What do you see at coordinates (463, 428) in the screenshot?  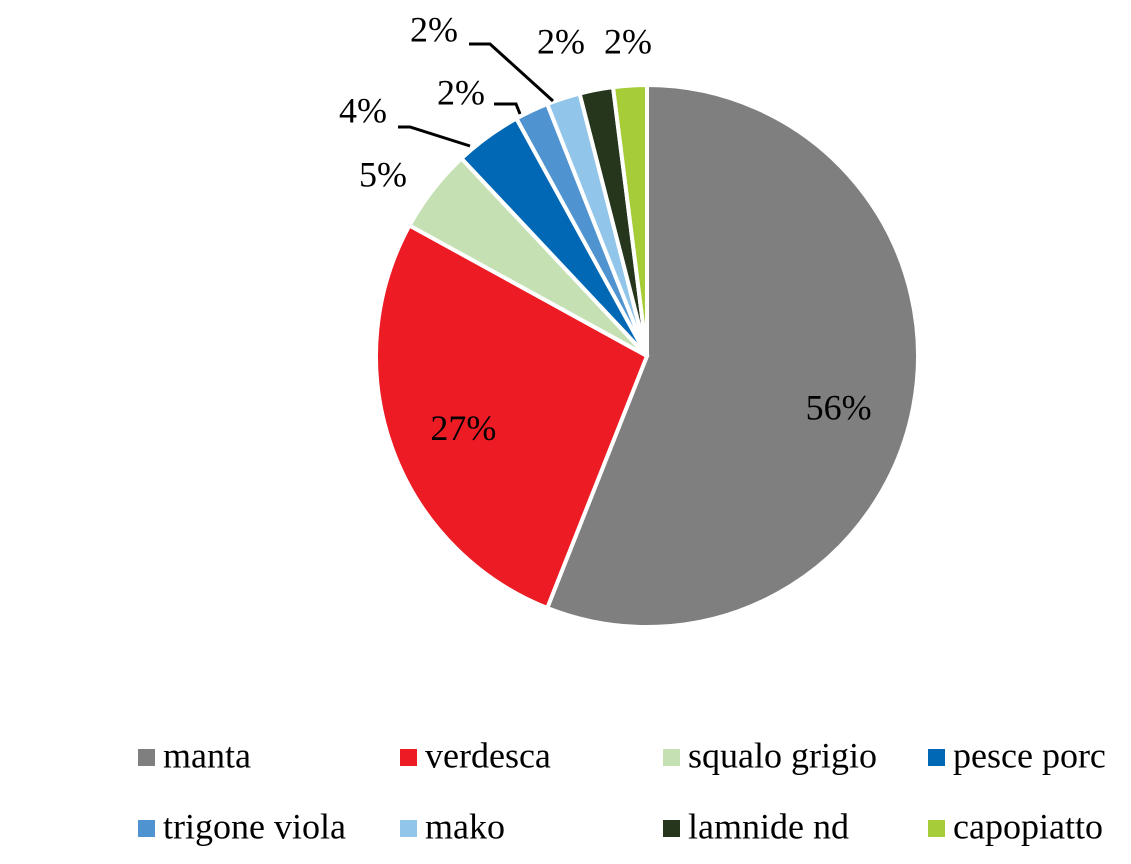 I see `data-label: 27%` at bounding box center [463, 428].